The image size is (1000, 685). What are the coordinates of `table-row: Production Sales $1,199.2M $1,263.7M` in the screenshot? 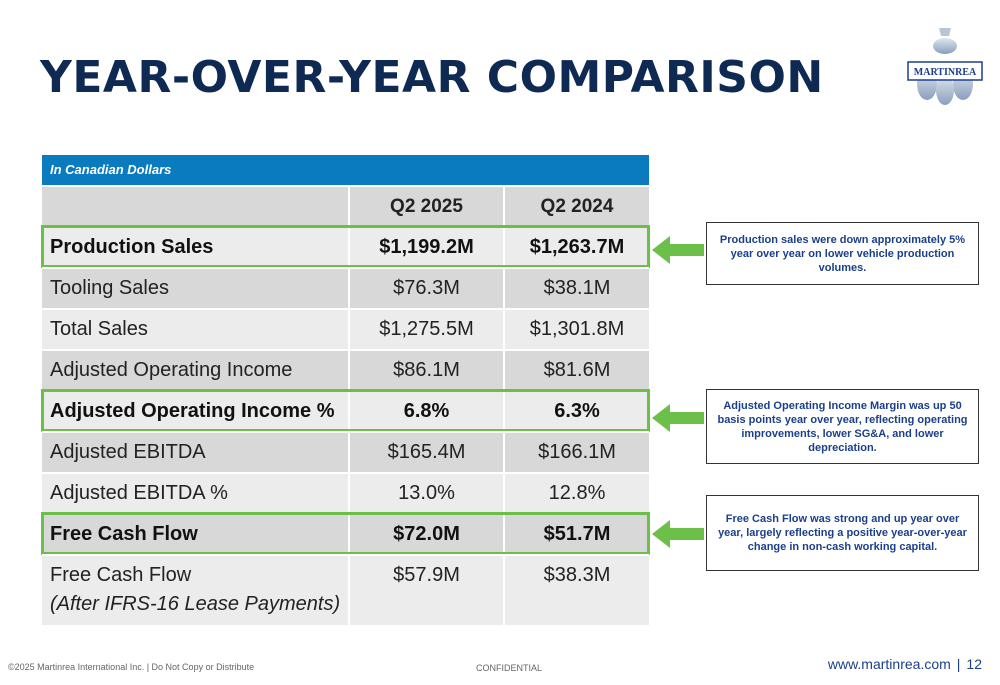 It's located at (345, 246).